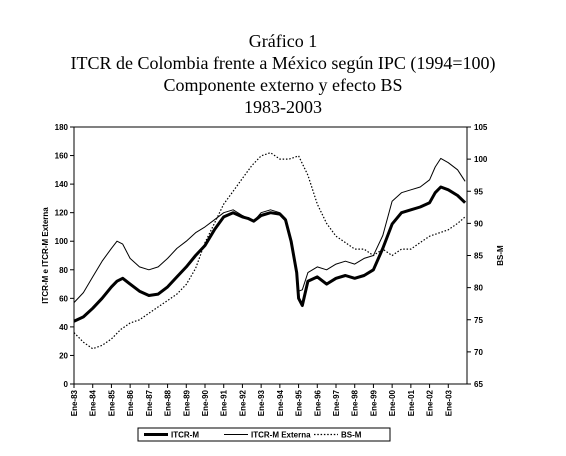 The width and height of the screenshot is (566, 456). What do you see at coordinates (392, 402) in the screenshot?
I see `x-tick-label: Ene-00` at bounding box center [392, 402].